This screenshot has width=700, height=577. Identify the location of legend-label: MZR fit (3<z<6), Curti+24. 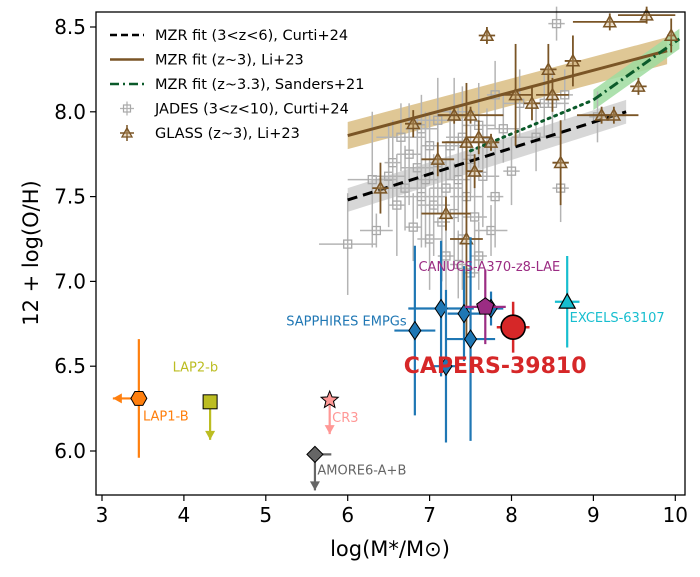
(251, 36).